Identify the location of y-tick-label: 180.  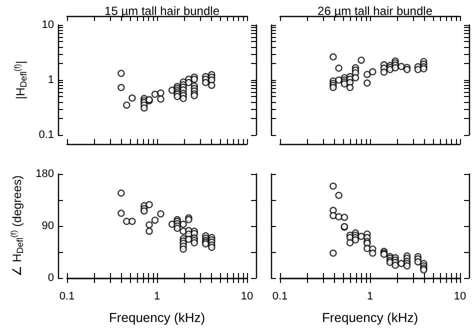
(45, 174).